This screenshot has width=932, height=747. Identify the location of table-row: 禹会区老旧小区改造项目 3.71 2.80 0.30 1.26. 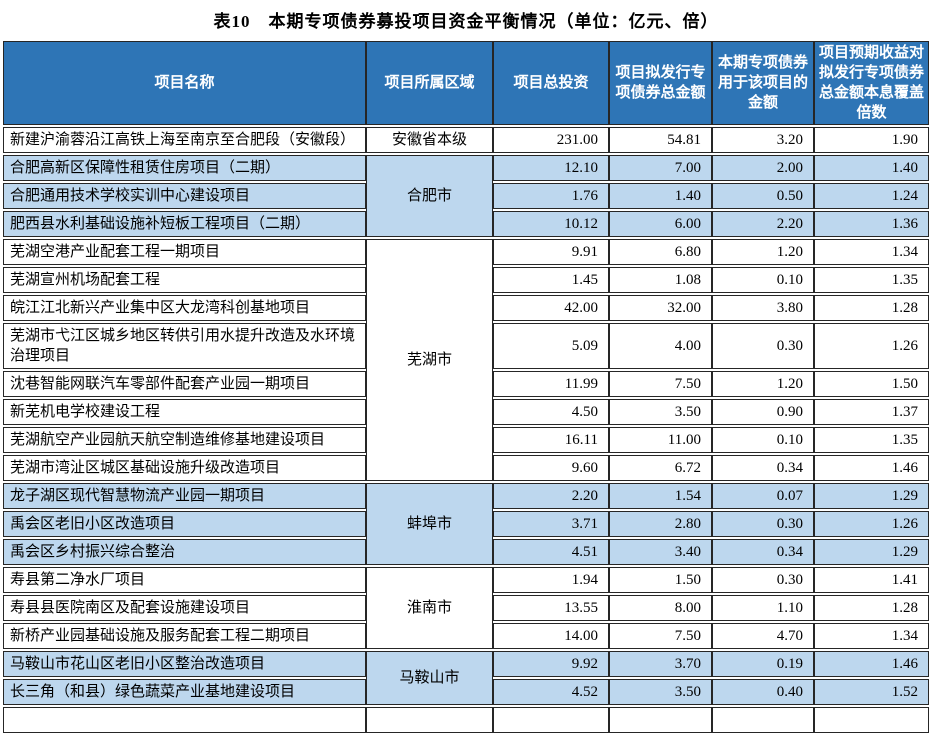
(466, 524).